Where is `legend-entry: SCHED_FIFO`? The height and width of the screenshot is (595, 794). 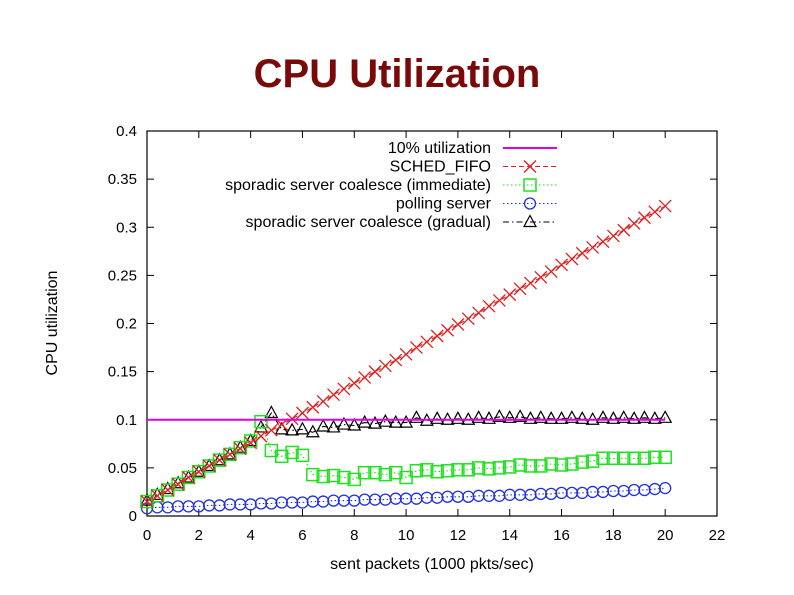
legend-entry: SCHED_FIFO is located at coordinates (473, 167).